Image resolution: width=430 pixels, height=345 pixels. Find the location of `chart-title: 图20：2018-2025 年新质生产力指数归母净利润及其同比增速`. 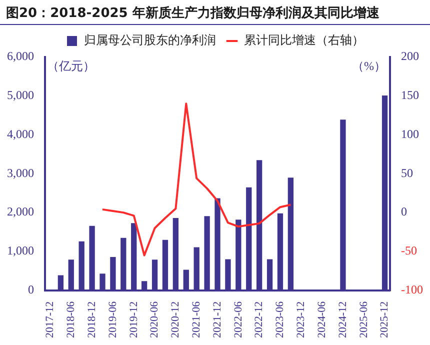

chart-title: 图20：2018-2025 年新质生产力指数归母净利润及其同比增速 is located at coordinates (215, 12).